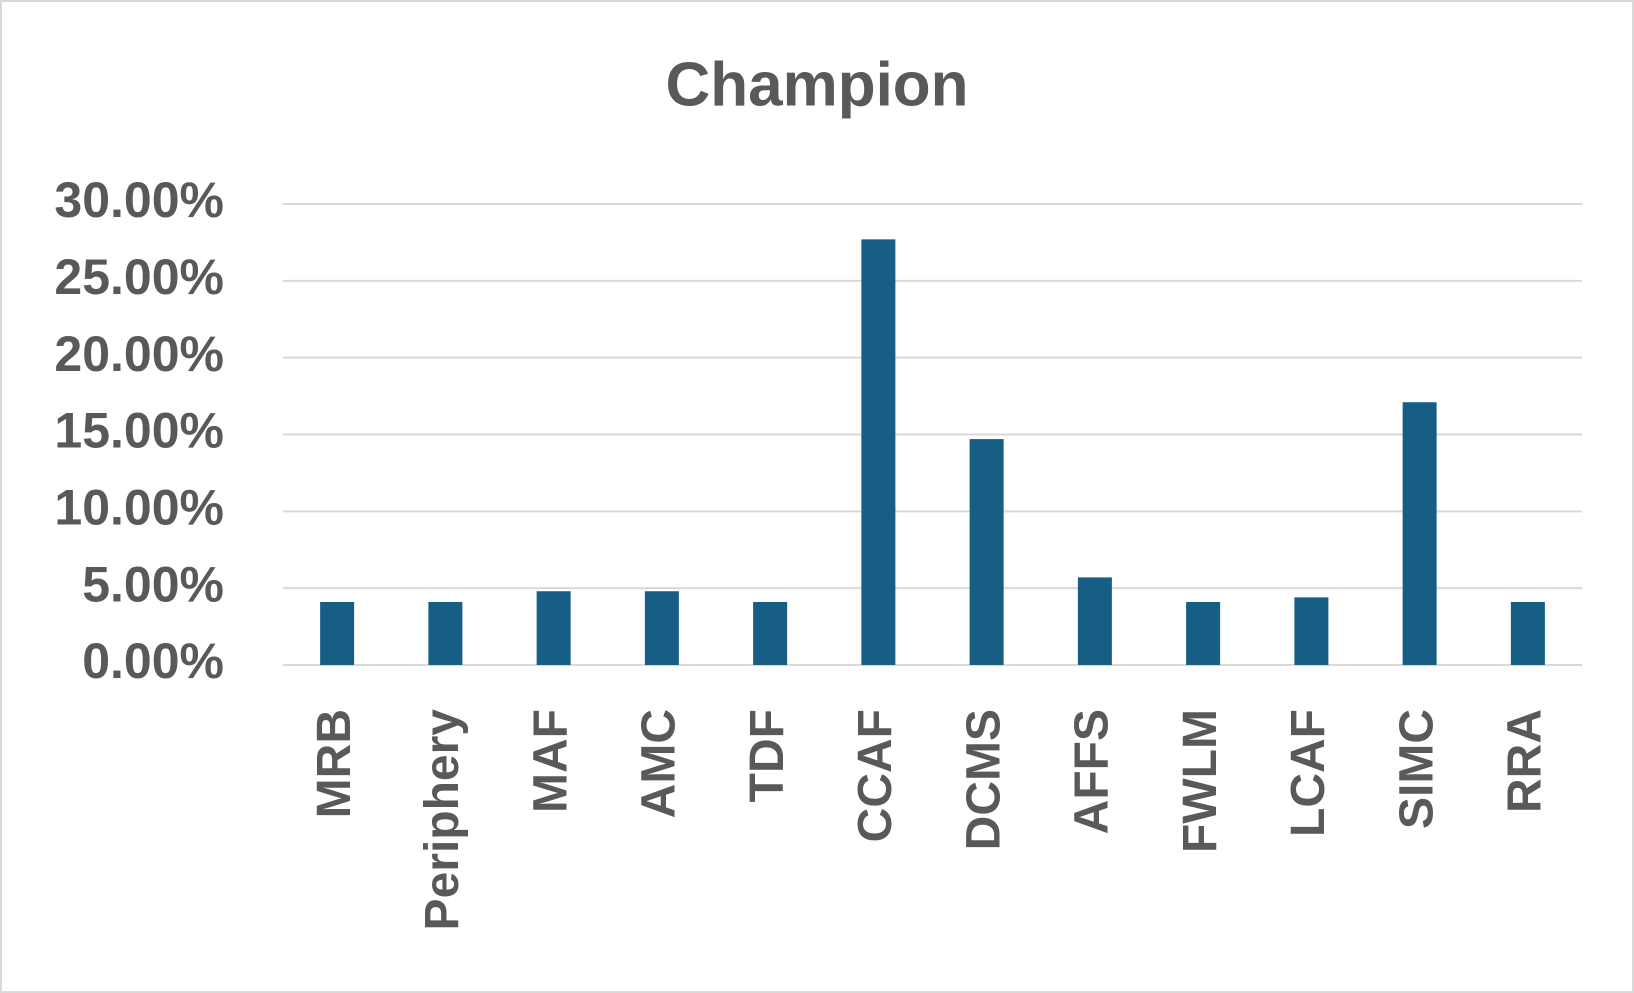  I want to click on x-tick-label: AMC, so click(659, 763).